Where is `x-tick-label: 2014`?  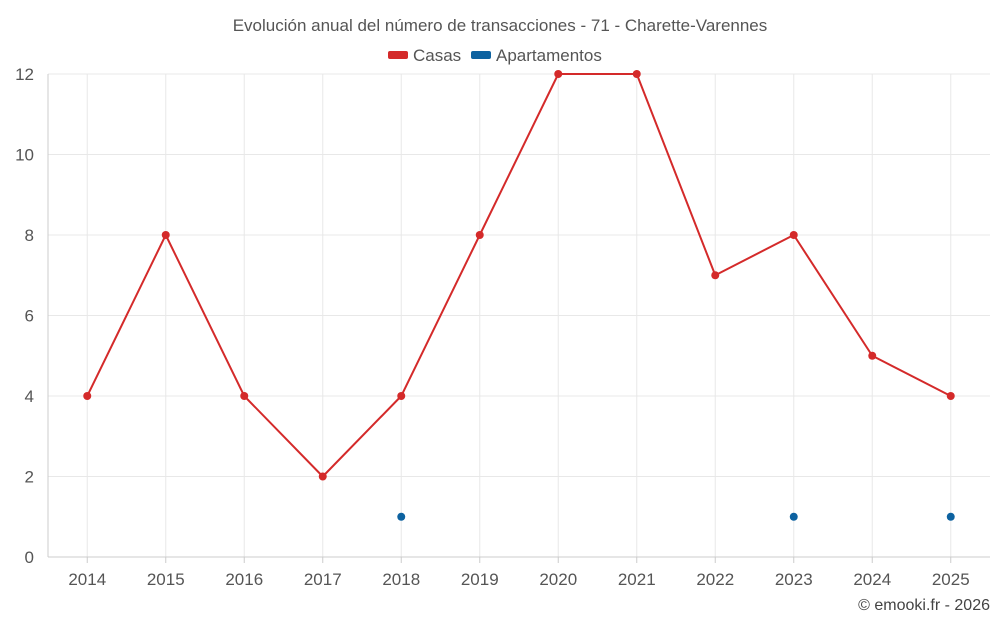
x-tick-label: 2014 is located at coordinates (87, 579).